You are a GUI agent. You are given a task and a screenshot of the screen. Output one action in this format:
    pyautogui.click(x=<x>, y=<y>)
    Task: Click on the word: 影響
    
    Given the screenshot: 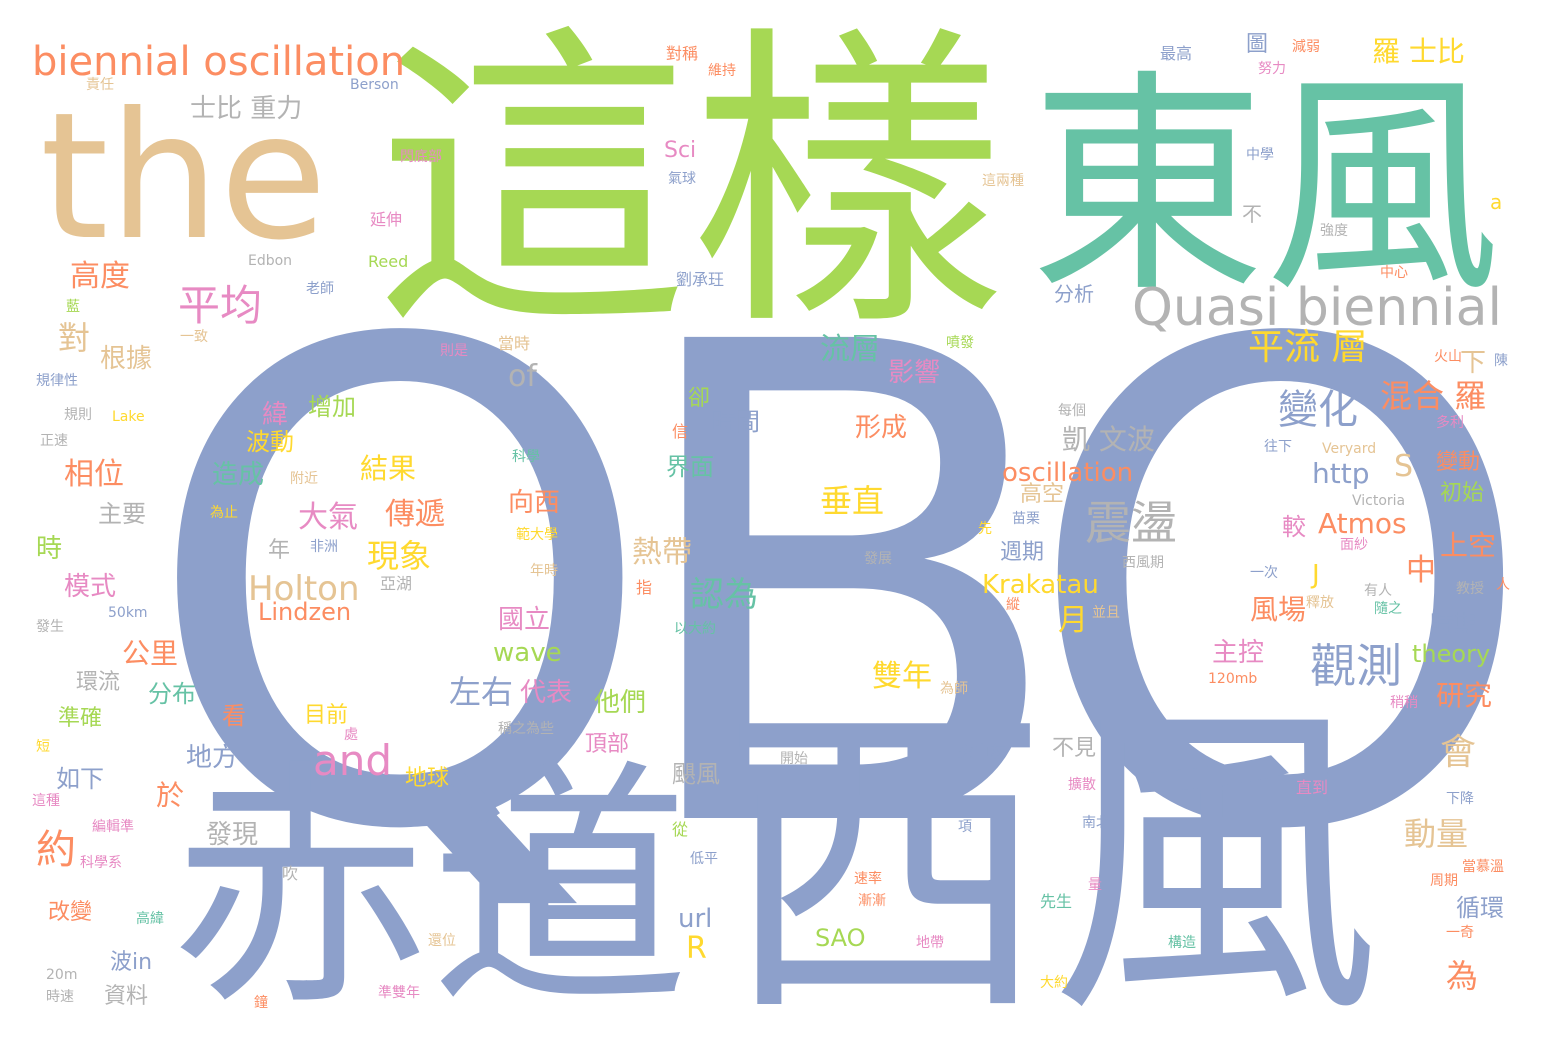 What is the action you would take?
    pyautogui.click(x=914, y=373)
    